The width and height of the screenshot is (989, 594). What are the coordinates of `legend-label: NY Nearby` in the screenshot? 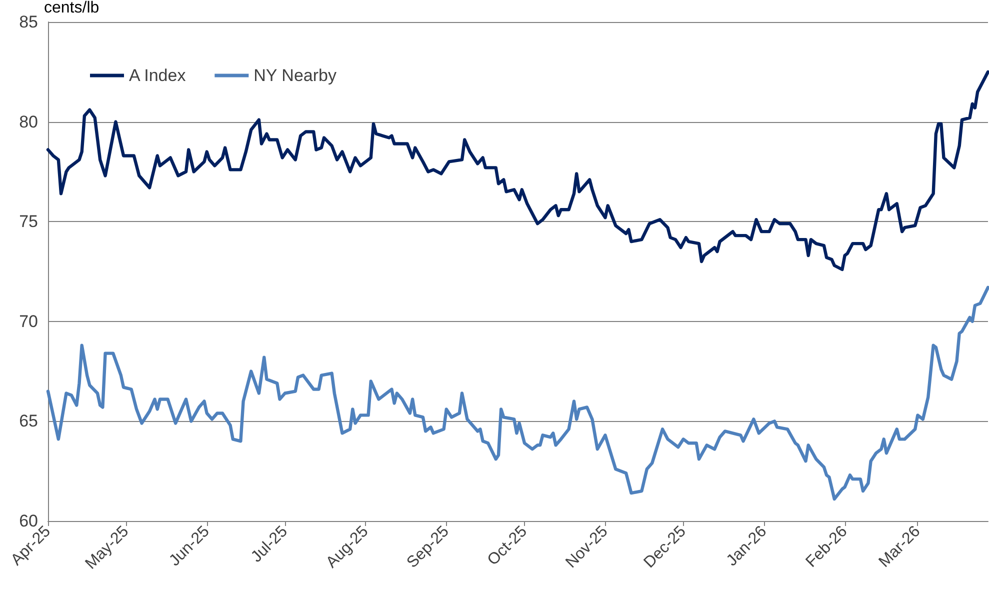 It's located at (295, 75).